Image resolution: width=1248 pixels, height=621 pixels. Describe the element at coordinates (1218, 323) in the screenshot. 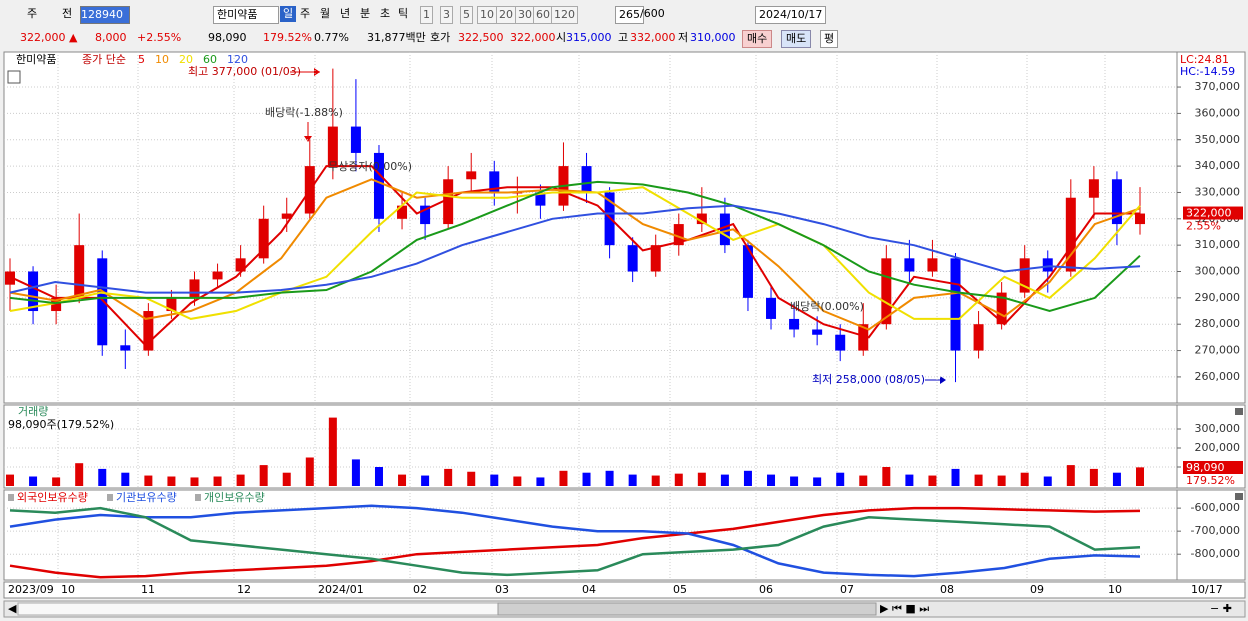

I see `y-tick-label: 280,000` at that location.